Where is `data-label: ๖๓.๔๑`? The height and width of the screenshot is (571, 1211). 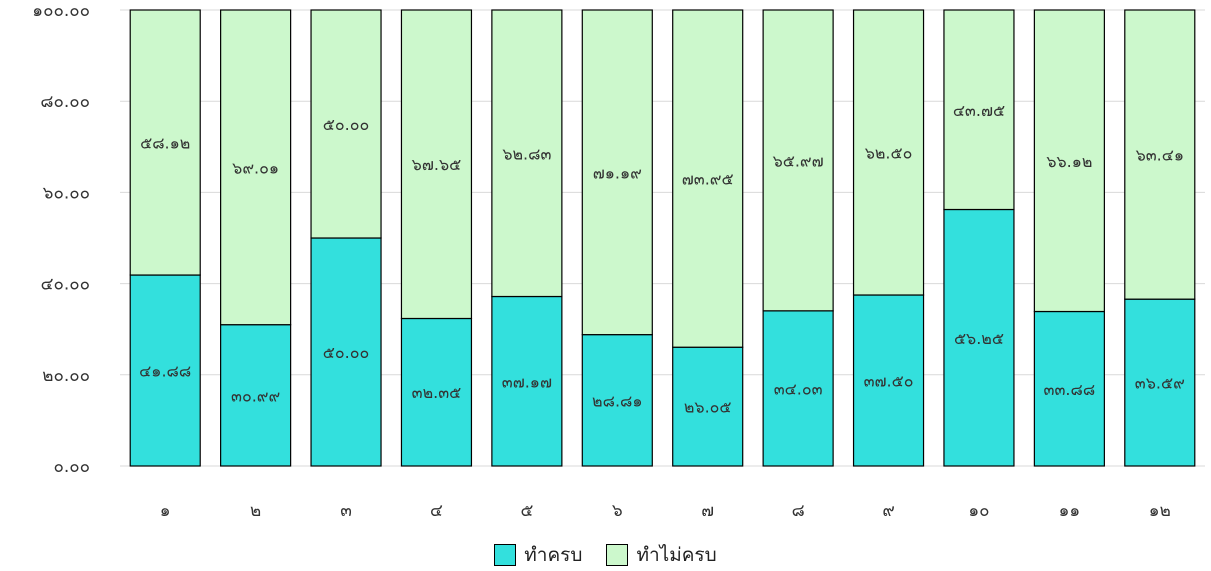
data-label: ๖๓.๔๑ is located at coordinates (1160, 155).